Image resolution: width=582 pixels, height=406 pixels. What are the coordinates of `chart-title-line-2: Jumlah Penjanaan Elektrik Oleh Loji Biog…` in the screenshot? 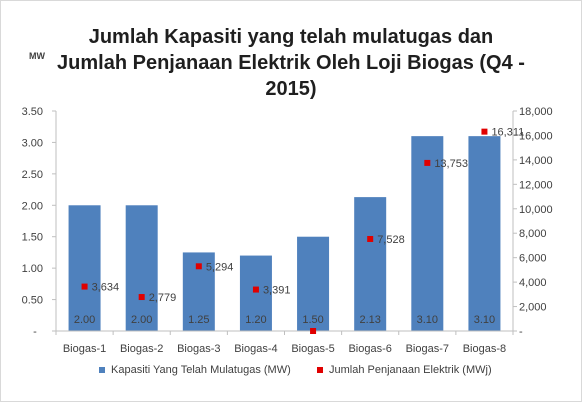 It's located at (291, 63).